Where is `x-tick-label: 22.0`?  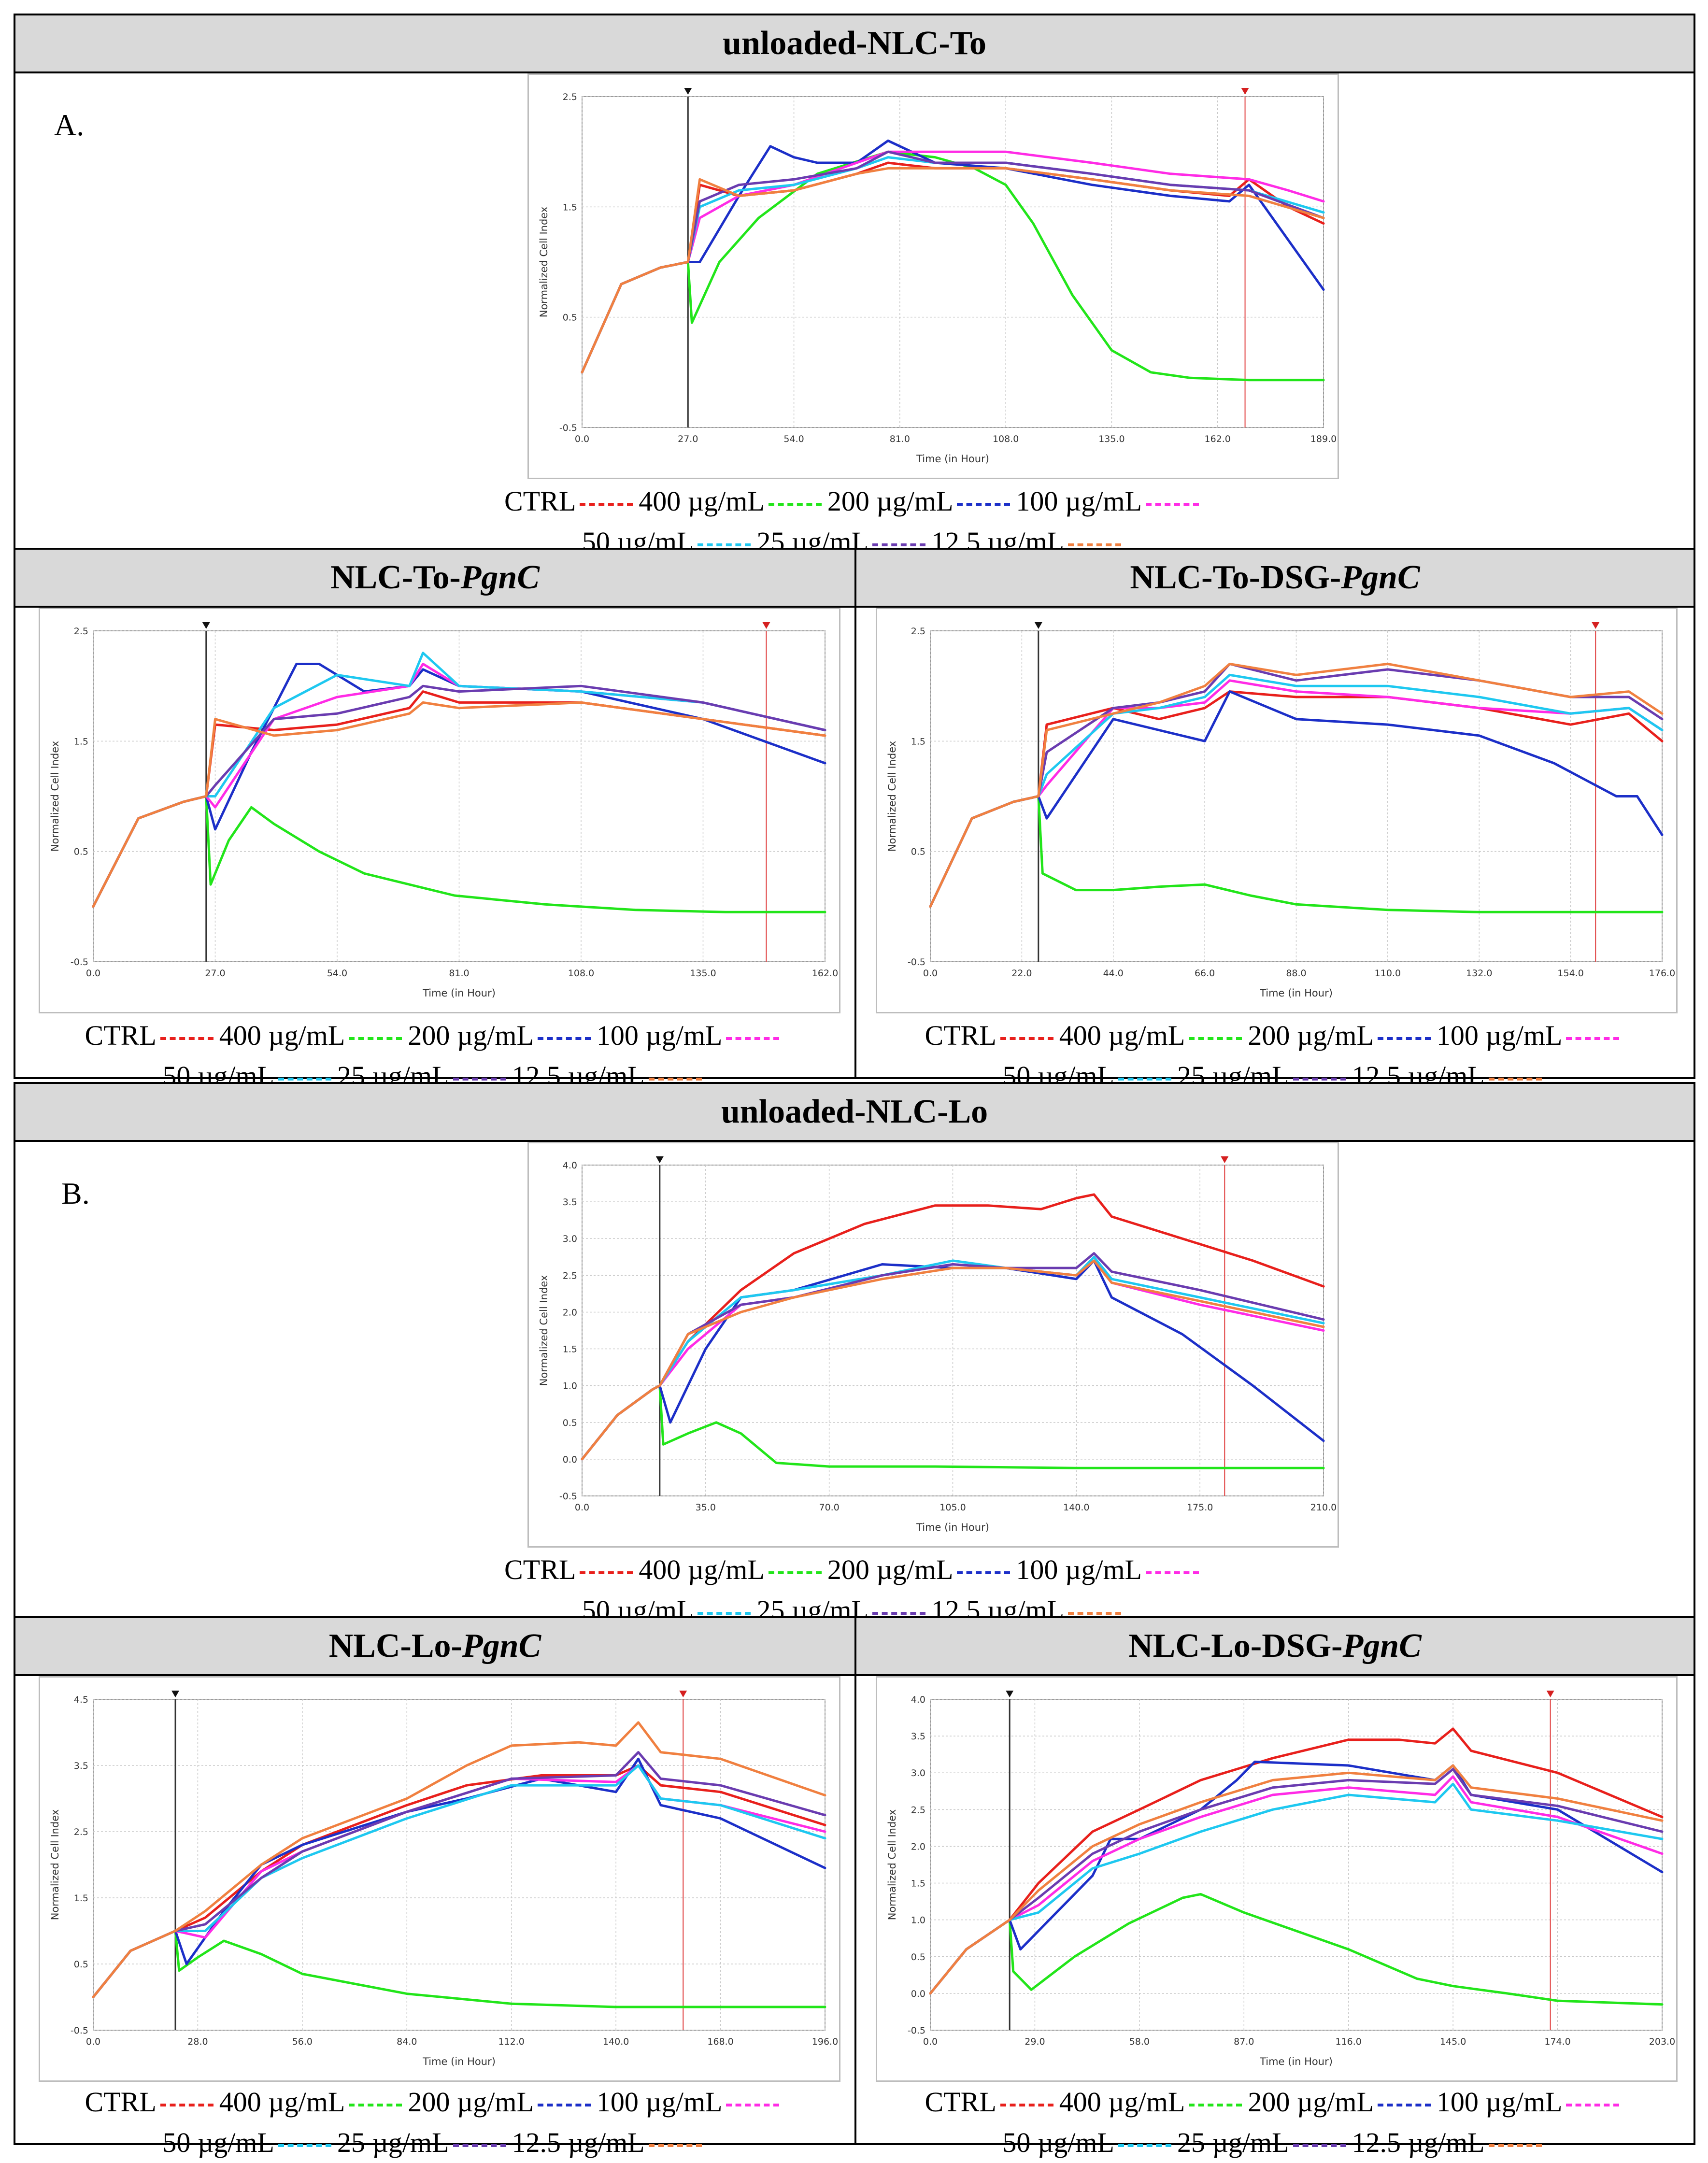
x-tick-label: 22.0 is located at coordinates (1022, 973).